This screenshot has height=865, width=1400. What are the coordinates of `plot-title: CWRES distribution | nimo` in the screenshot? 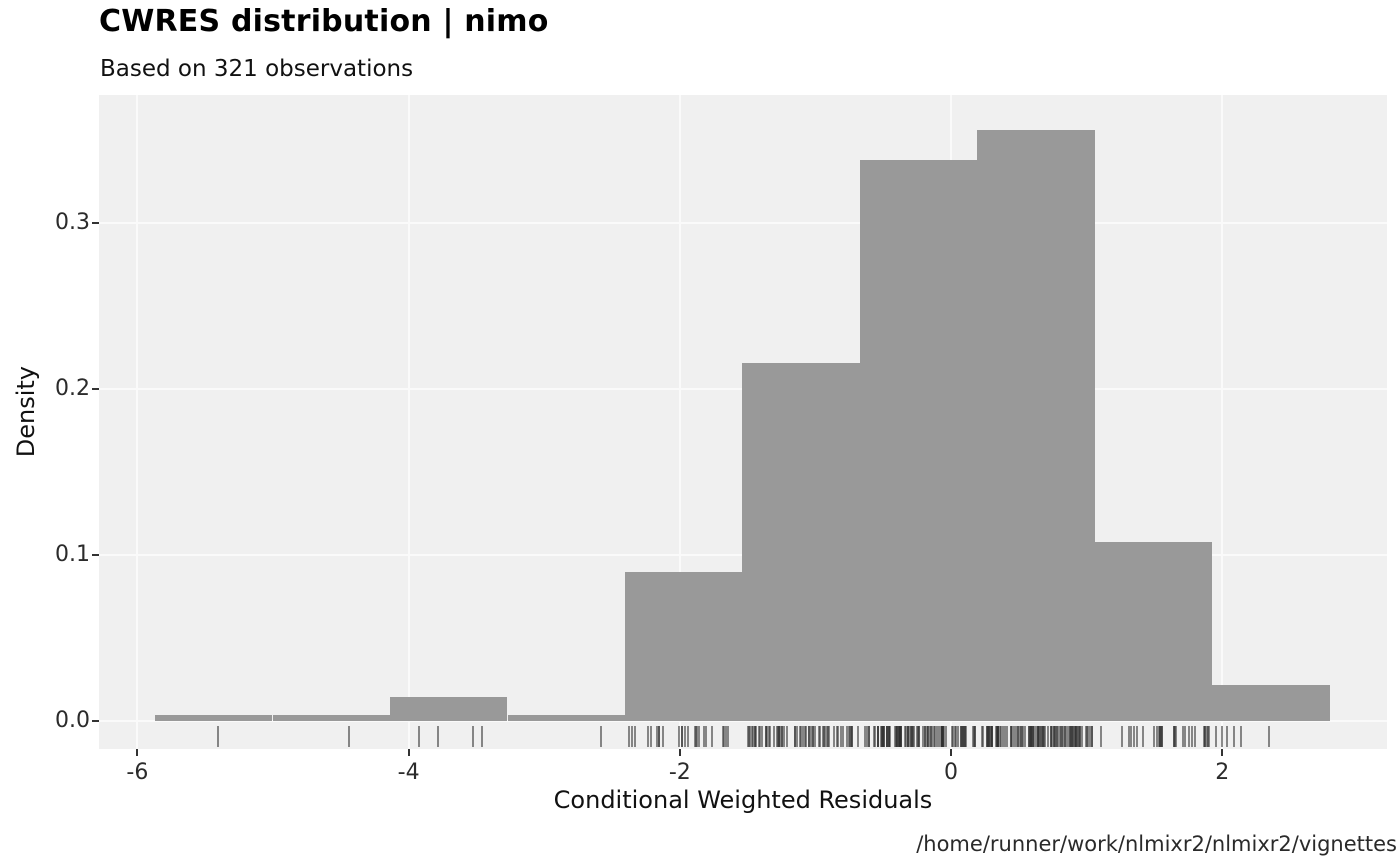 It's located at (324, 21).